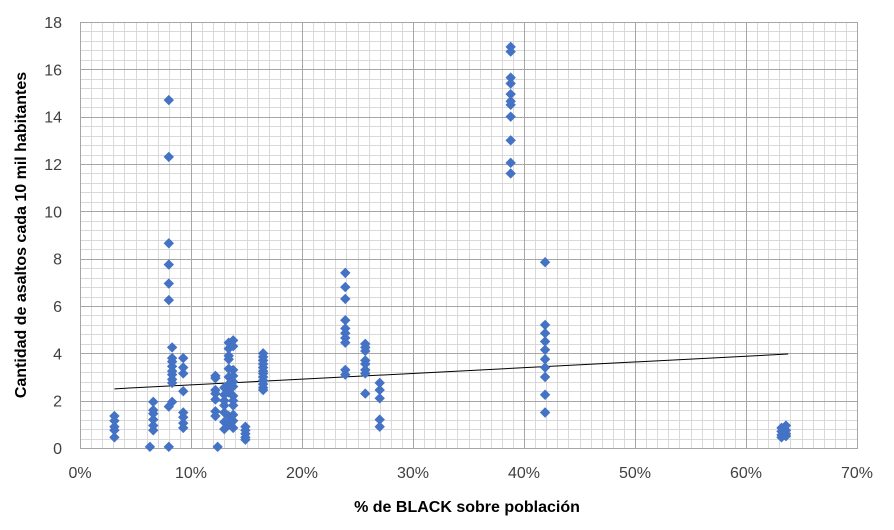 This screenshot has height=530, width=894. Describe the element at coordinates (79, 473) in the screenshot. I see `x-tick-label: 0%` at that location.